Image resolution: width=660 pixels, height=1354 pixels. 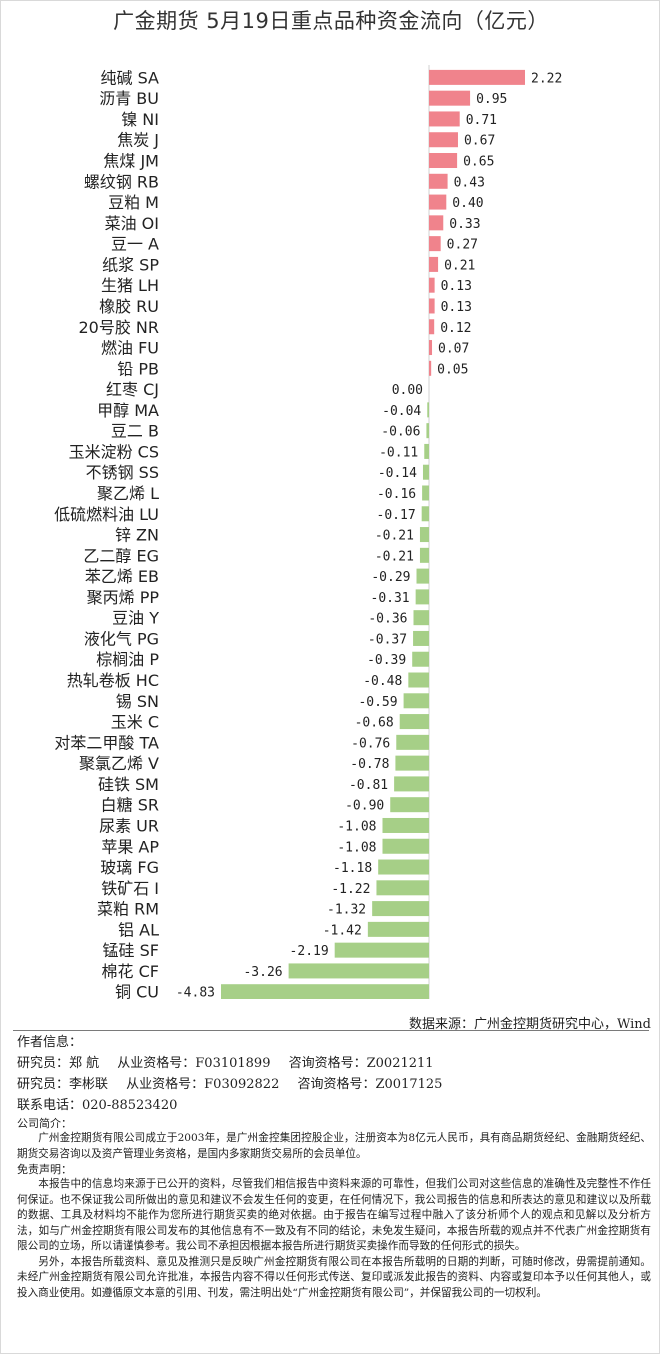 What do you see at coordinates (130, 264) in the screenshot?
I see `category-label: 纸浆 SP` at bounding box center [130, 264].